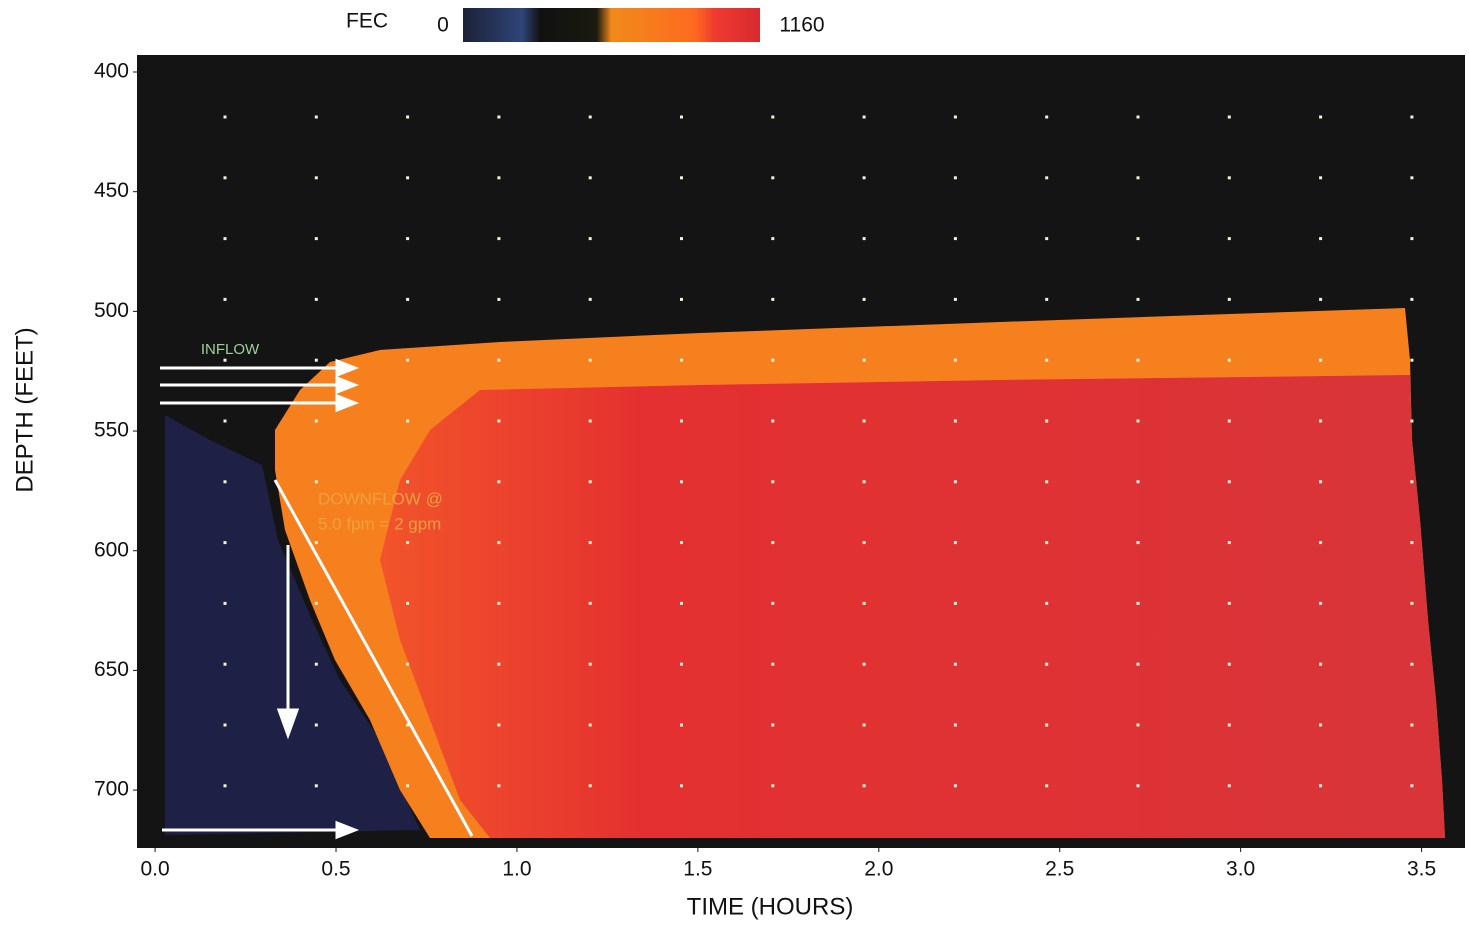  What do you see at coordinates (878, 869) in the screenshot?
I see `x-tick-label: 2.0` at bounding box center [878, 869].